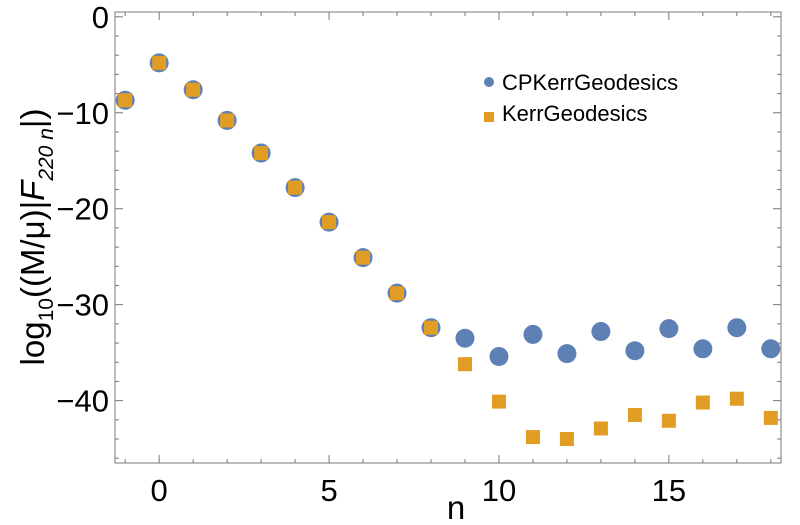 Image resolution: width=800 pixels, height=525 pixels. What do you see at coordinates (159, 490) in the screenshot?
I see `x-tick-label: 0` at bounding box center [159, 490].